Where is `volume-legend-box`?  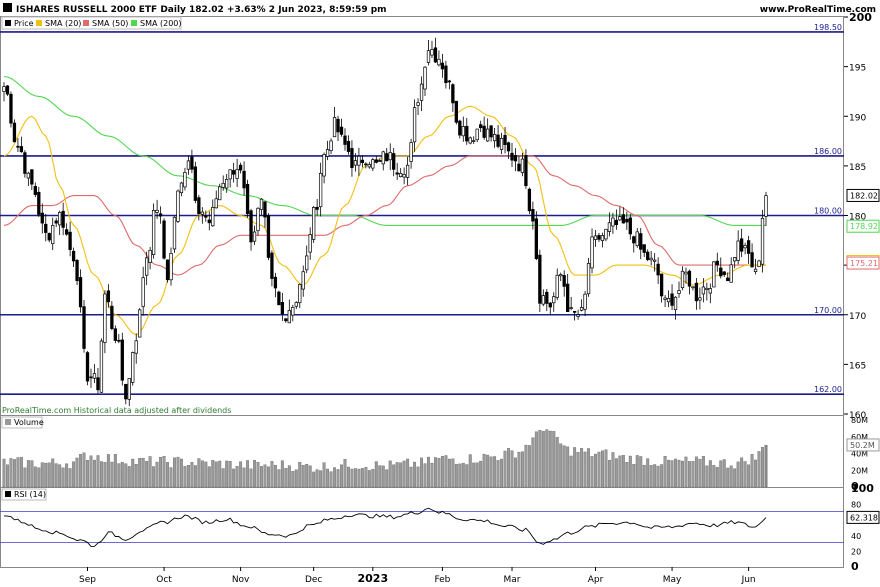 volume-legend-box is located at coordinates (22, 422).